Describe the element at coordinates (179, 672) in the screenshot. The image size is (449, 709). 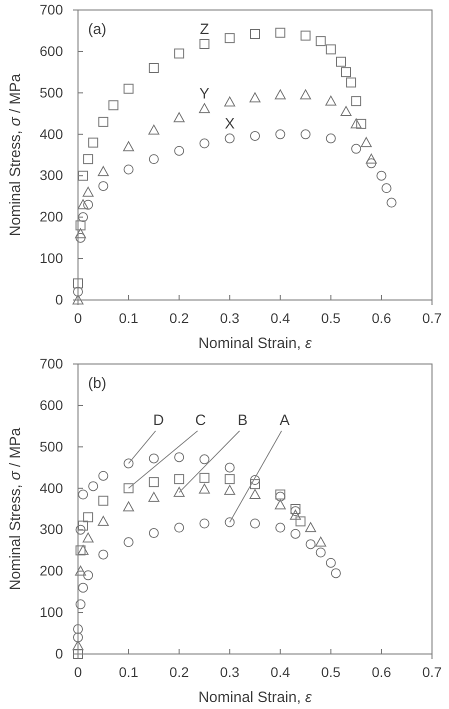
I see `x-tick-label: 0.2` at that location.